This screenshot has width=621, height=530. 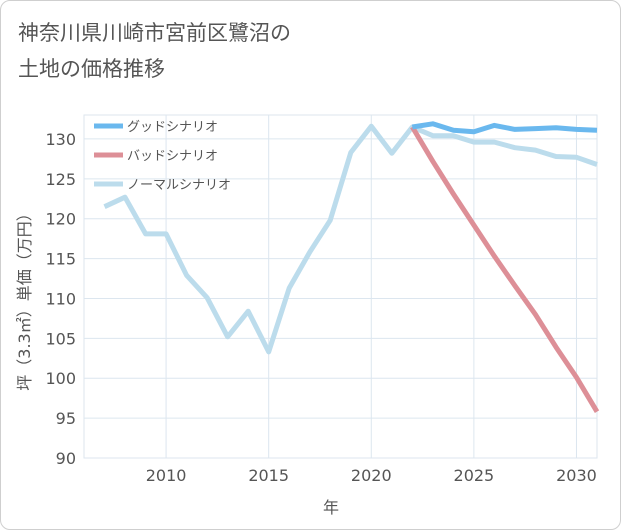 What do you see at coordinates (60, 179) in the screenshot?
I see `y-tick-label: 125` at bounding box center [60, 179].